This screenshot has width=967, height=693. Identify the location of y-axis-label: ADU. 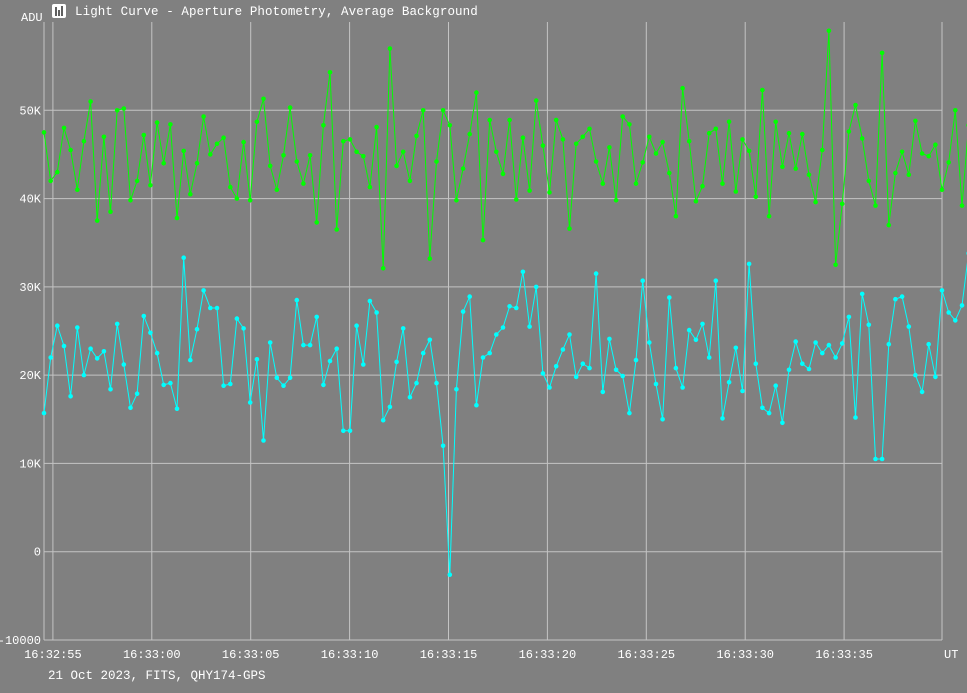
(32, 18).